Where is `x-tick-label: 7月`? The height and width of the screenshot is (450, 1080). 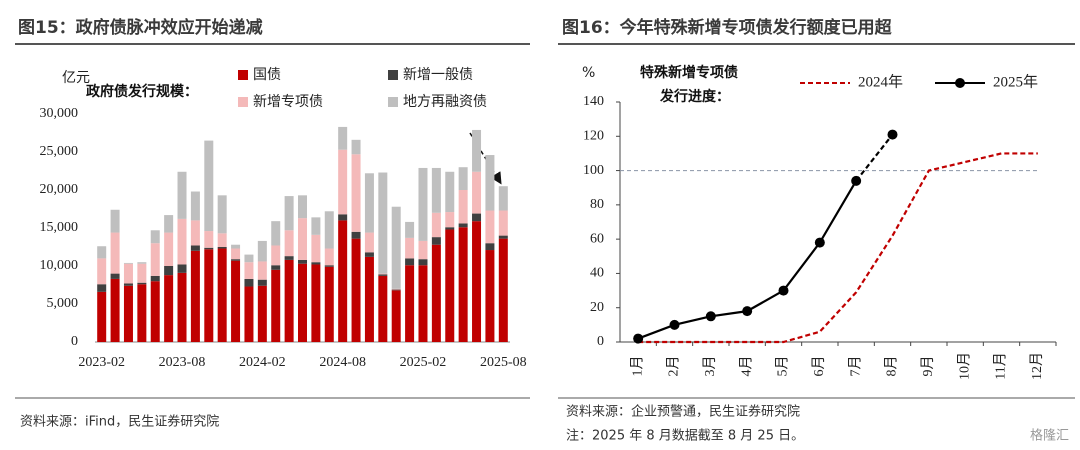
x-tick-label: 7月 is located at coordinates (855, 366).